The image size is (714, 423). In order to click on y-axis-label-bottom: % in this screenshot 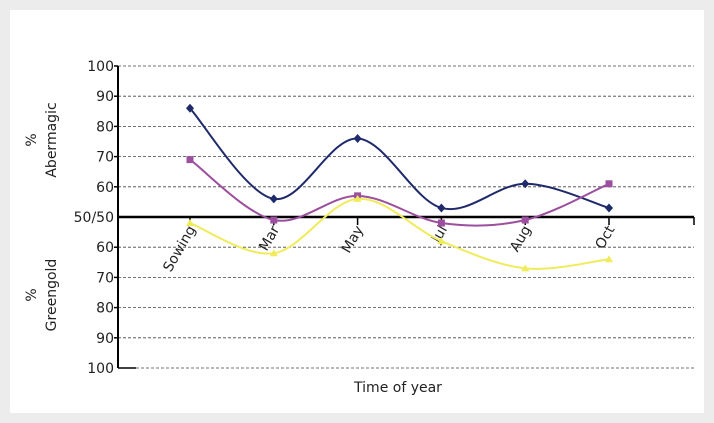, I will do `click(32, 294)`.